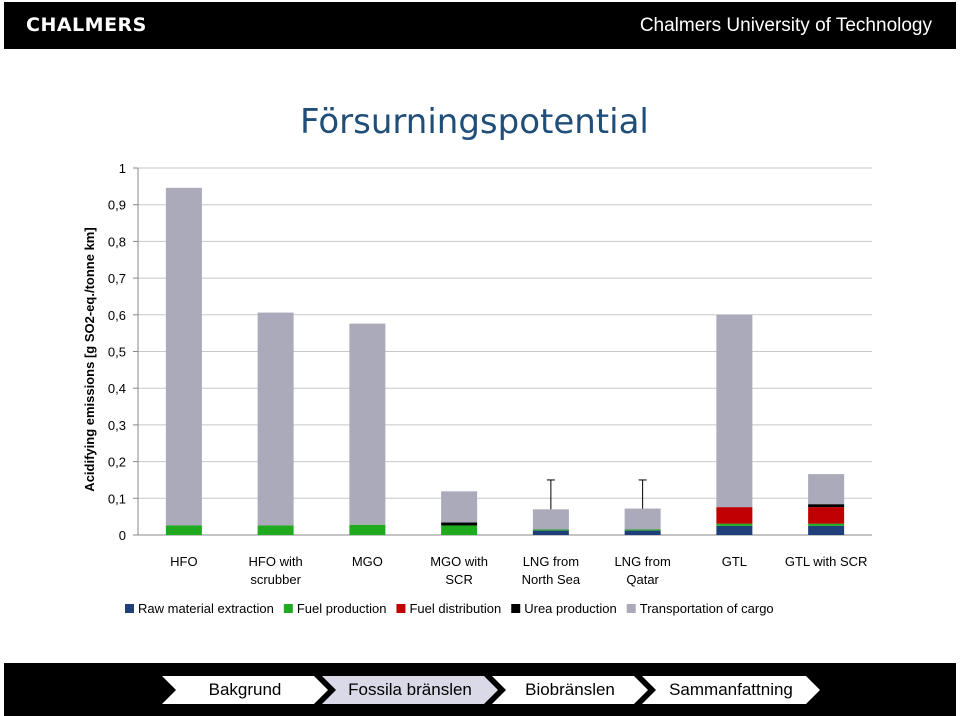 This screenshot has height=716, width=960. What do you see at coordinates (474, 122) in the screenshot?
I see `slide-title: Försurningspotential` at bounding box center [474, 122].